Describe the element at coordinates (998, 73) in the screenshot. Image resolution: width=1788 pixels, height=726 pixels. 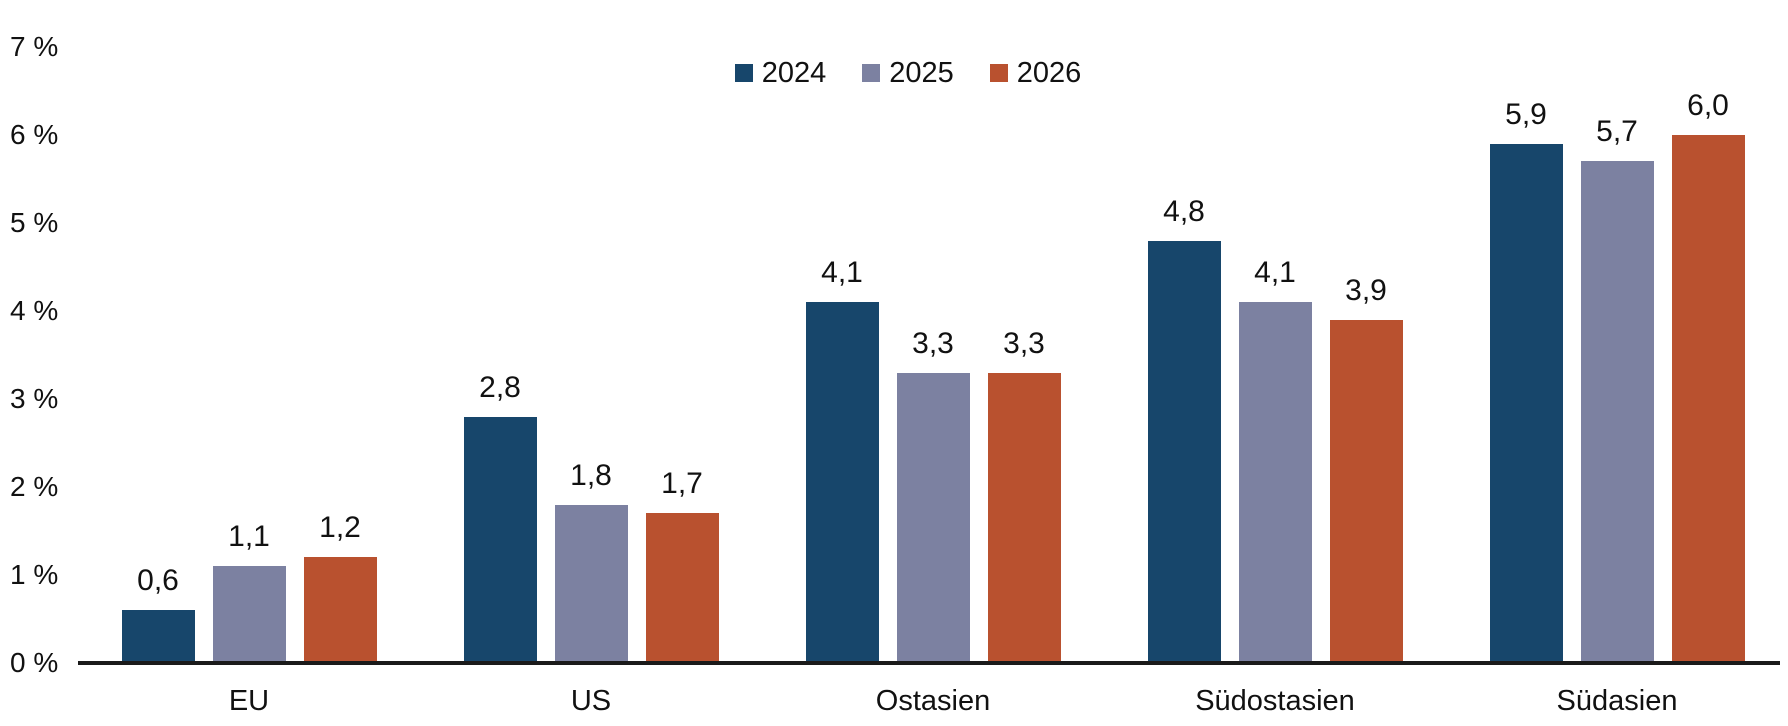
I see `legend-swatch-2026` at that location.